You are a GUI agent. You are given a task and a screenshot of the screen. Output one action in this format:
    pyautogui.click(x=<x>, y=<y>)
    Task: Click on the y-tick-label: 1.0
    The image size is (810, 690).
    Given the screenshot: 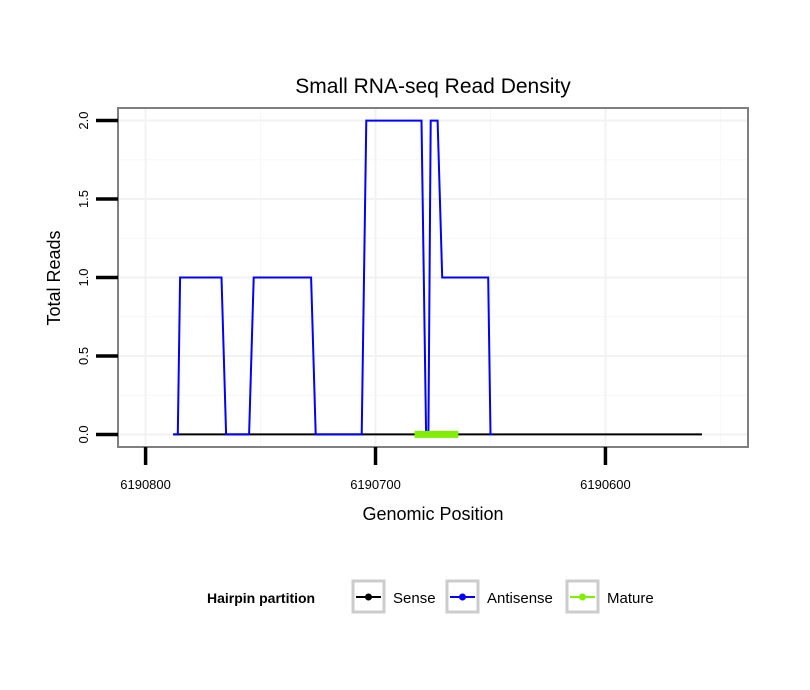 What is the action you would take?
    pyautogui.click(x=83, y=277)
    